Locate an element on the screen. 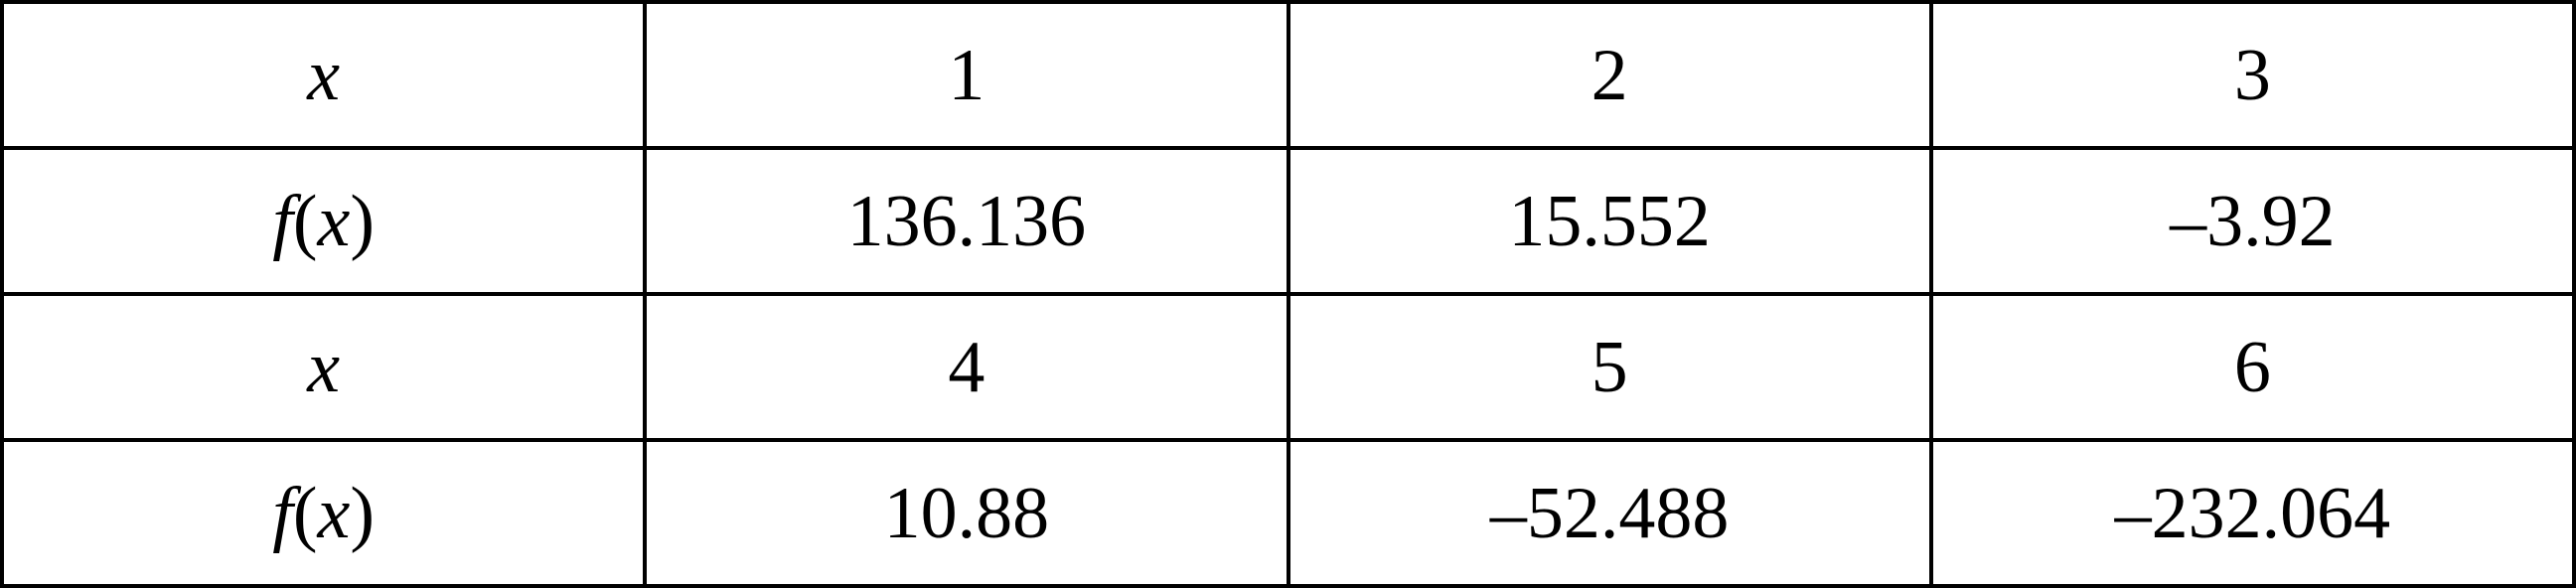 This screenshot has width=2576, height=588. table-cell: –3.92 is located at coordinates (2252, 221).